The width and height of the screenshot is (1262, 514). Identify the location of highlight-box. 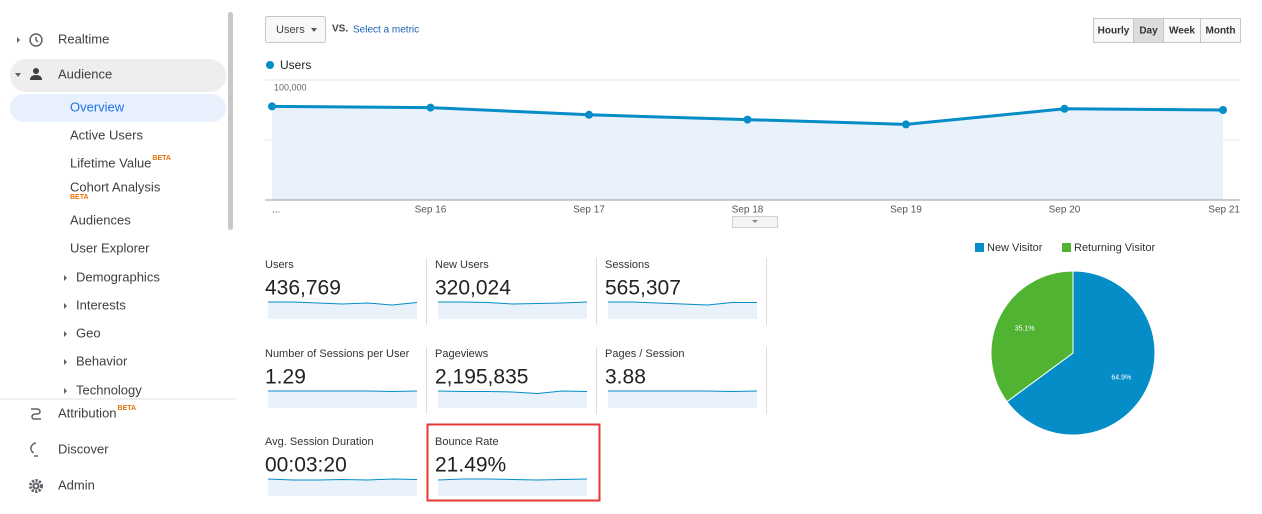
(513, 462).